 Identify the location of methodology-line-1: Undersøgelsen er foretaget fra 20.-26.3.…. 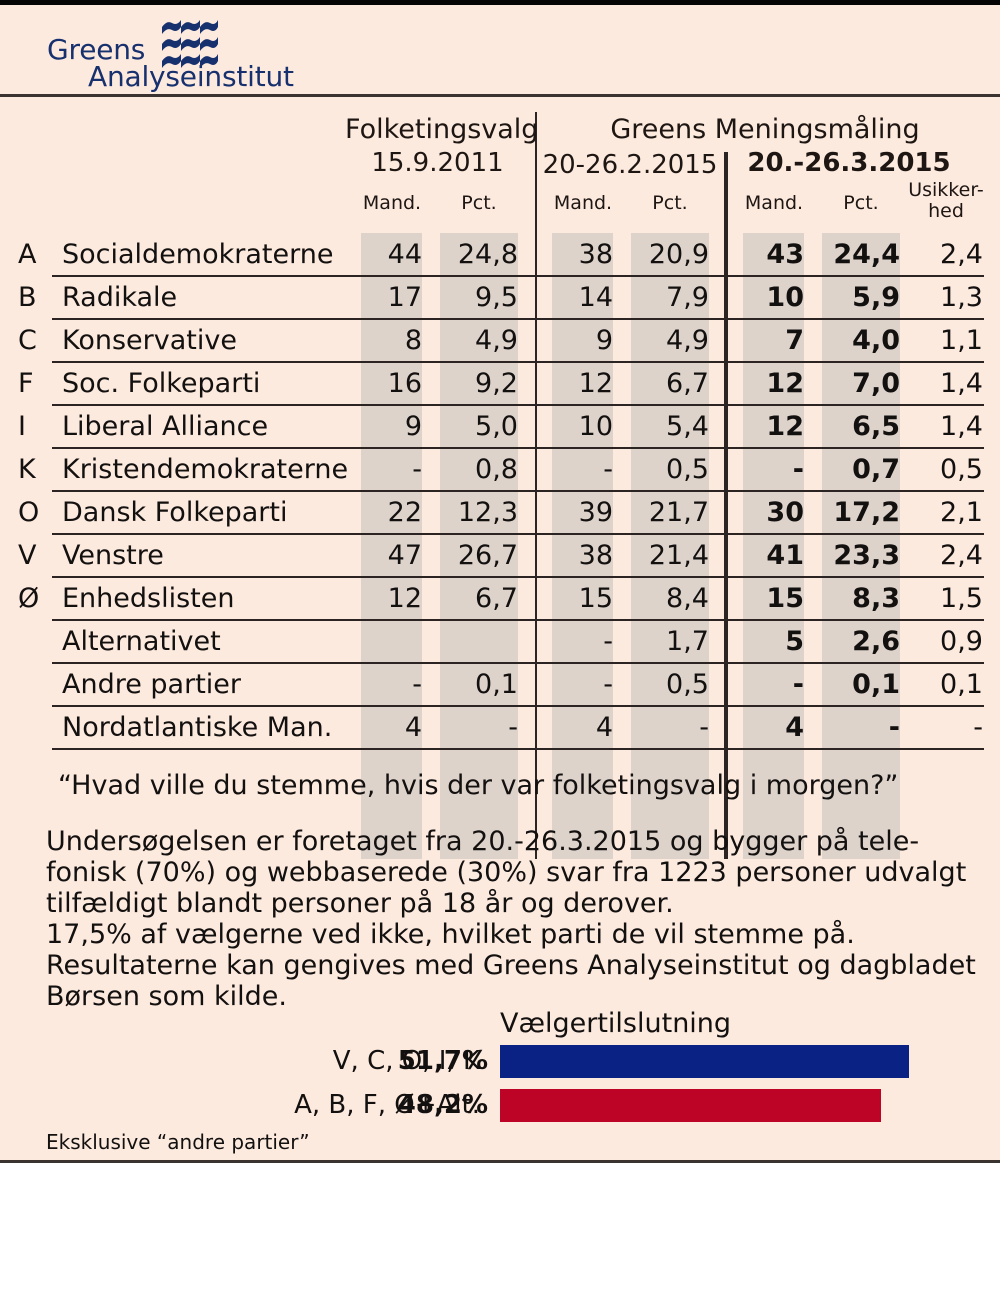
(483, 841).